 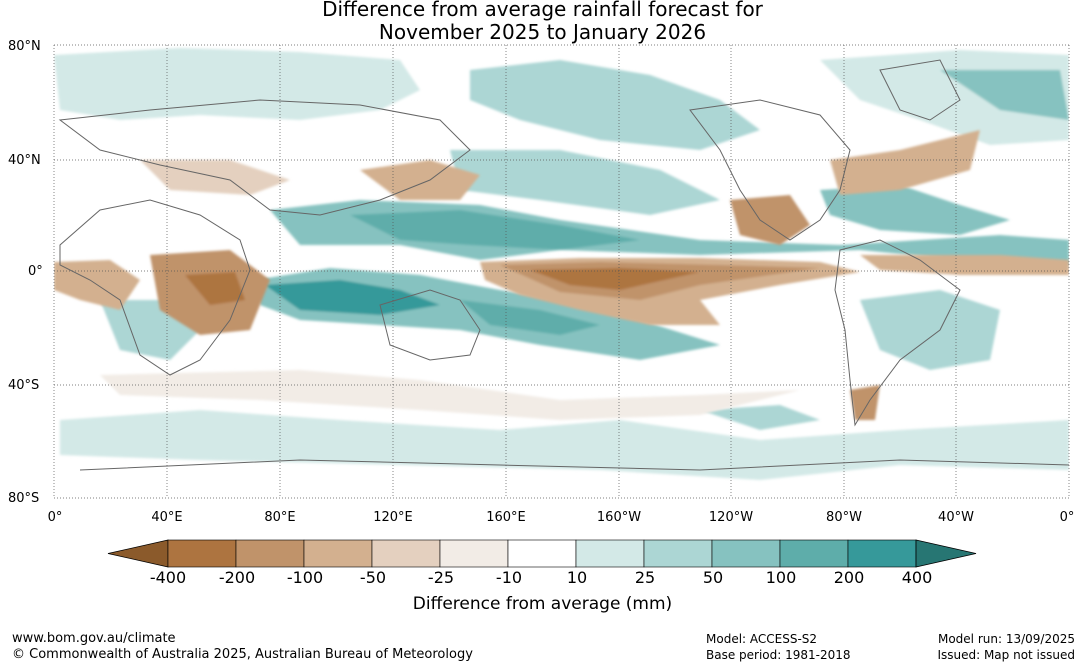 I want to click on colorbar-label: 10, so click(x=577, y=577).